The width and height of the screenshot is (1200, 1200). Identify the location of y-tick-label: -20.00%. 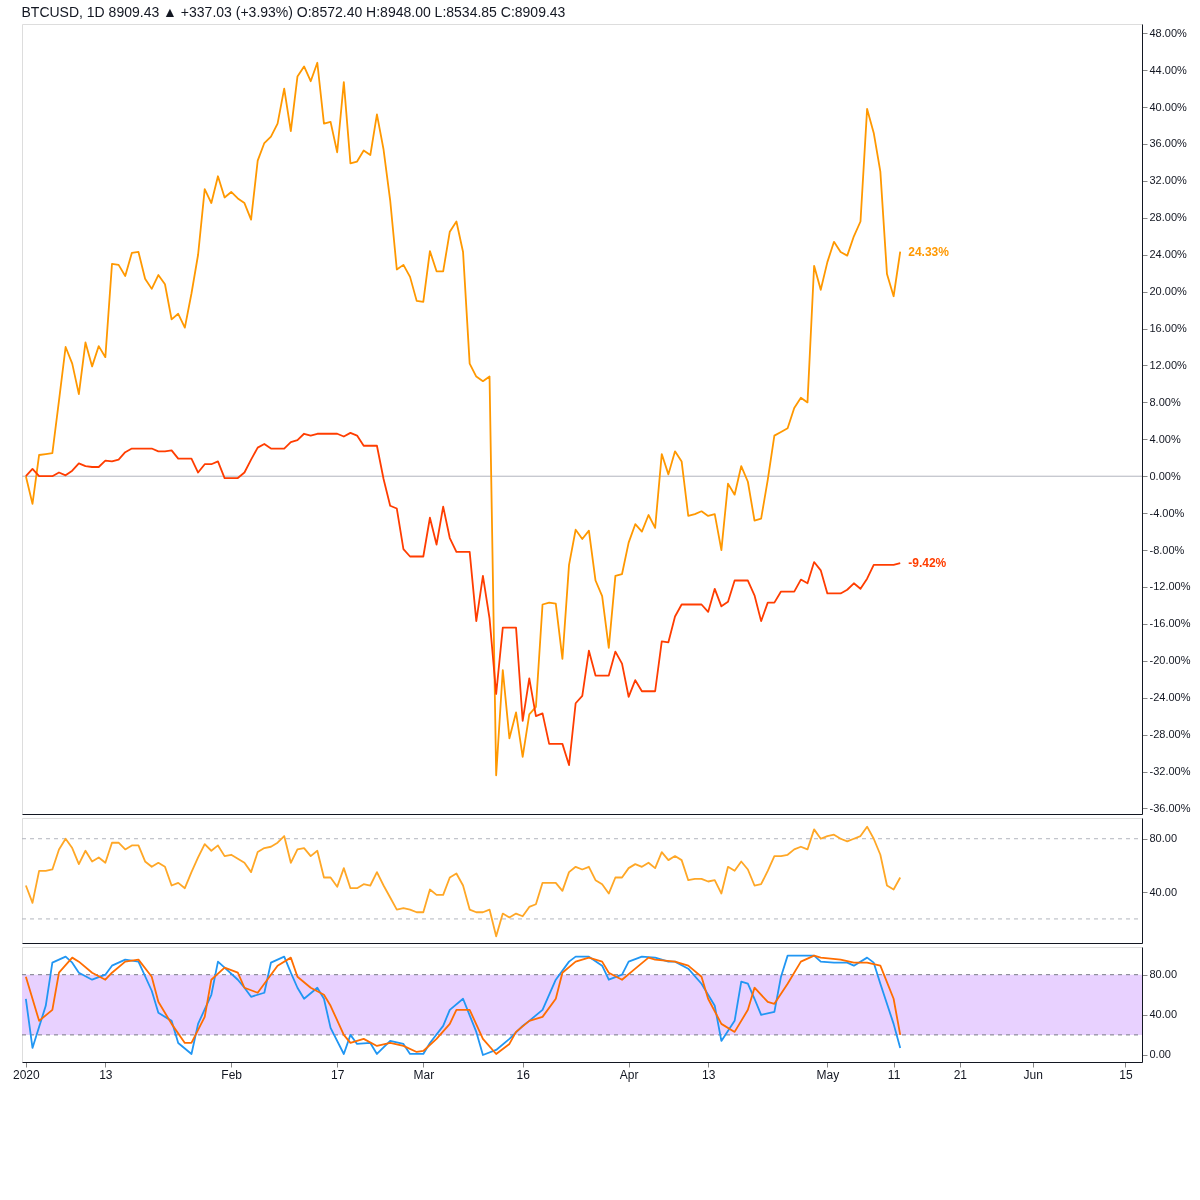
(1170, 660).